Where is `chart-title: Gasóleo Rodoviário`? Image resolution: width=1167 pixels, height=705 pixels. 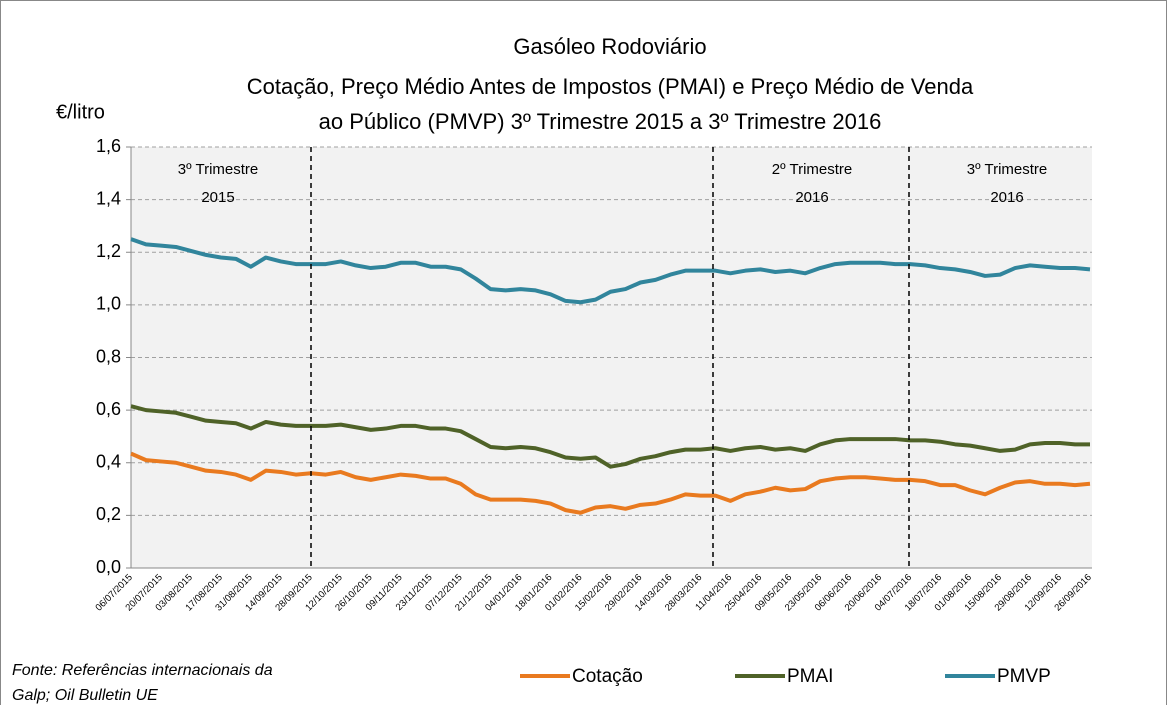 chart-title: Gasóleo Rodoviário is located at coordinates (609, 46).